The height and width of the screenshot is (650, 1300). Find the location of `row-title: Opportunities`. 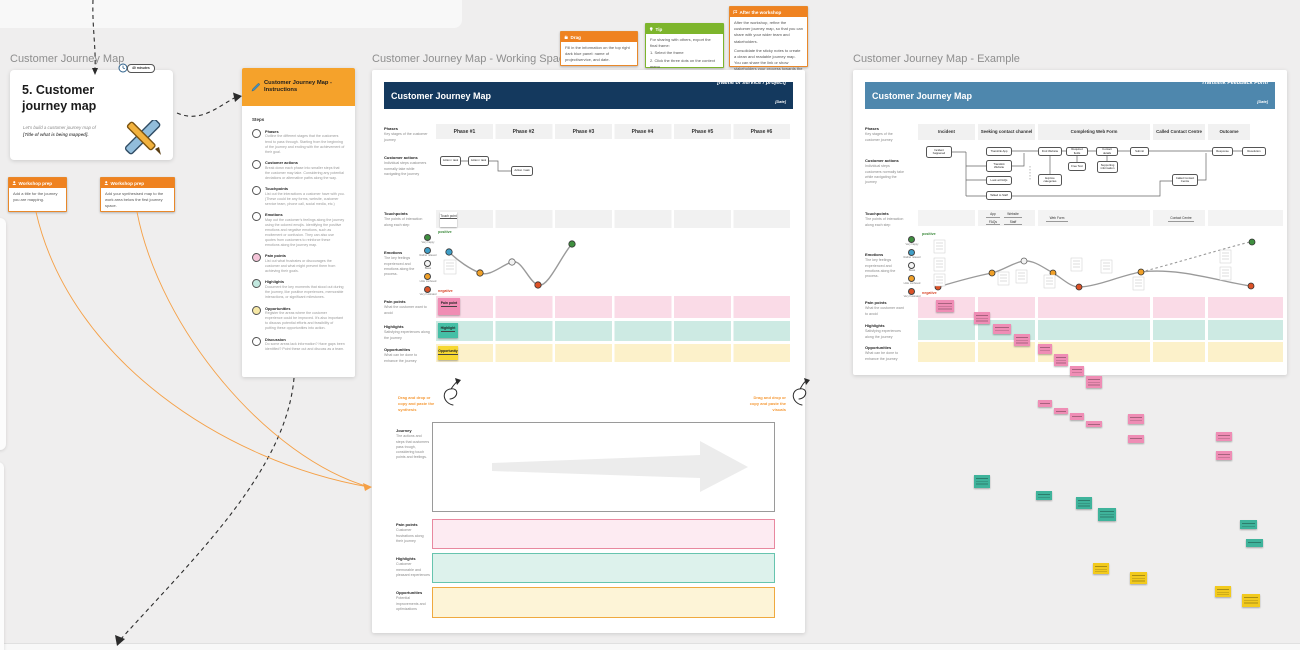

row-title: Opportunities is located at coordinates (397, 349).